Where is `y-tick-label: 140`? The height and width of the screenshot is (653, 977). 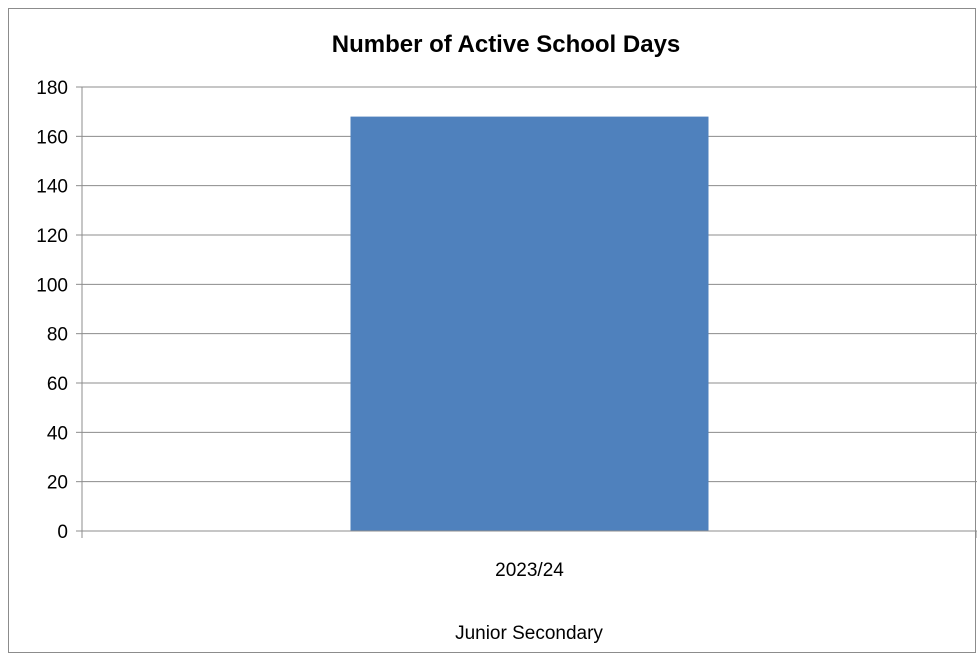
y-tick-label: 140 is located at coordinates (52, 187).